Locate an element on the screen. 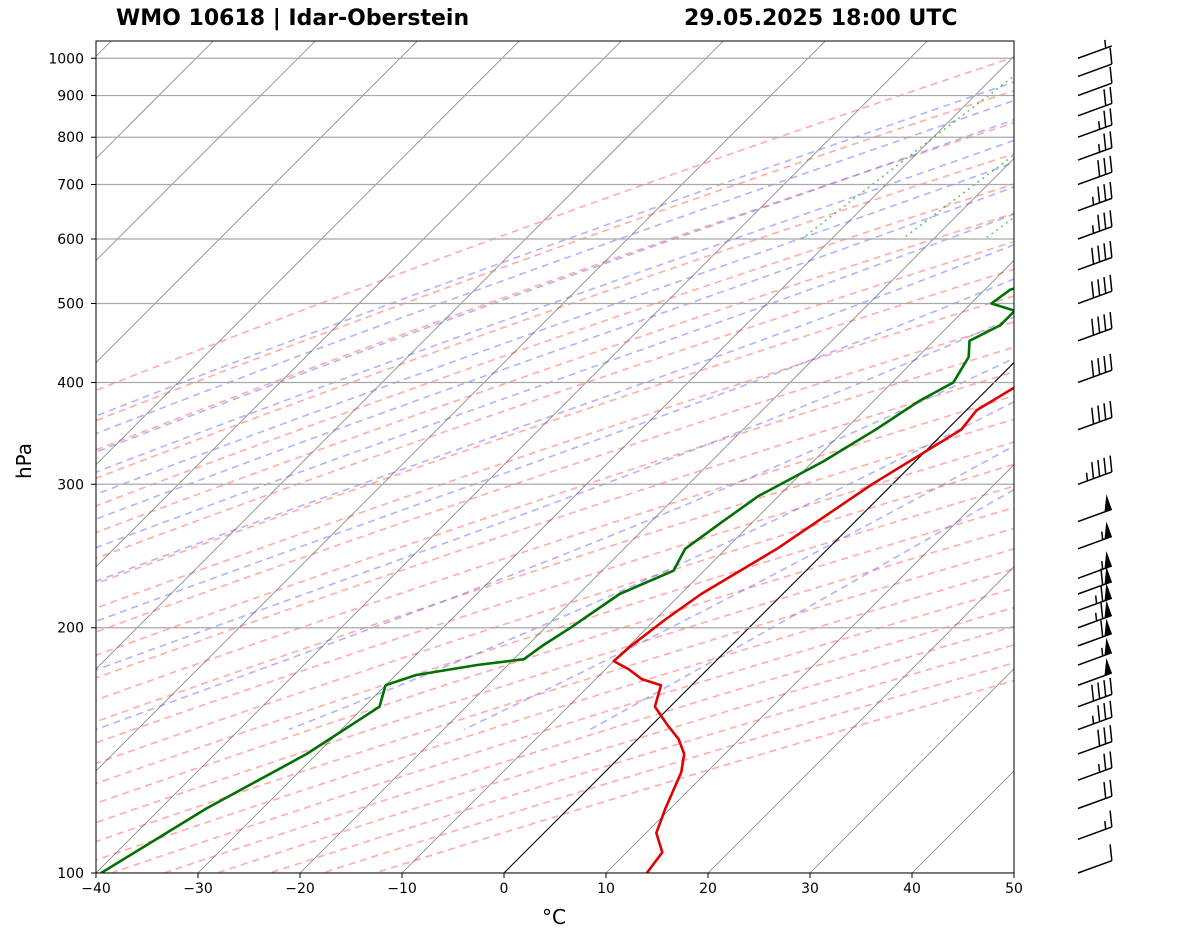 The height and width of the screenshot is (941, 1181). x-tick-label: −20 is located at coordinates (300, 889).